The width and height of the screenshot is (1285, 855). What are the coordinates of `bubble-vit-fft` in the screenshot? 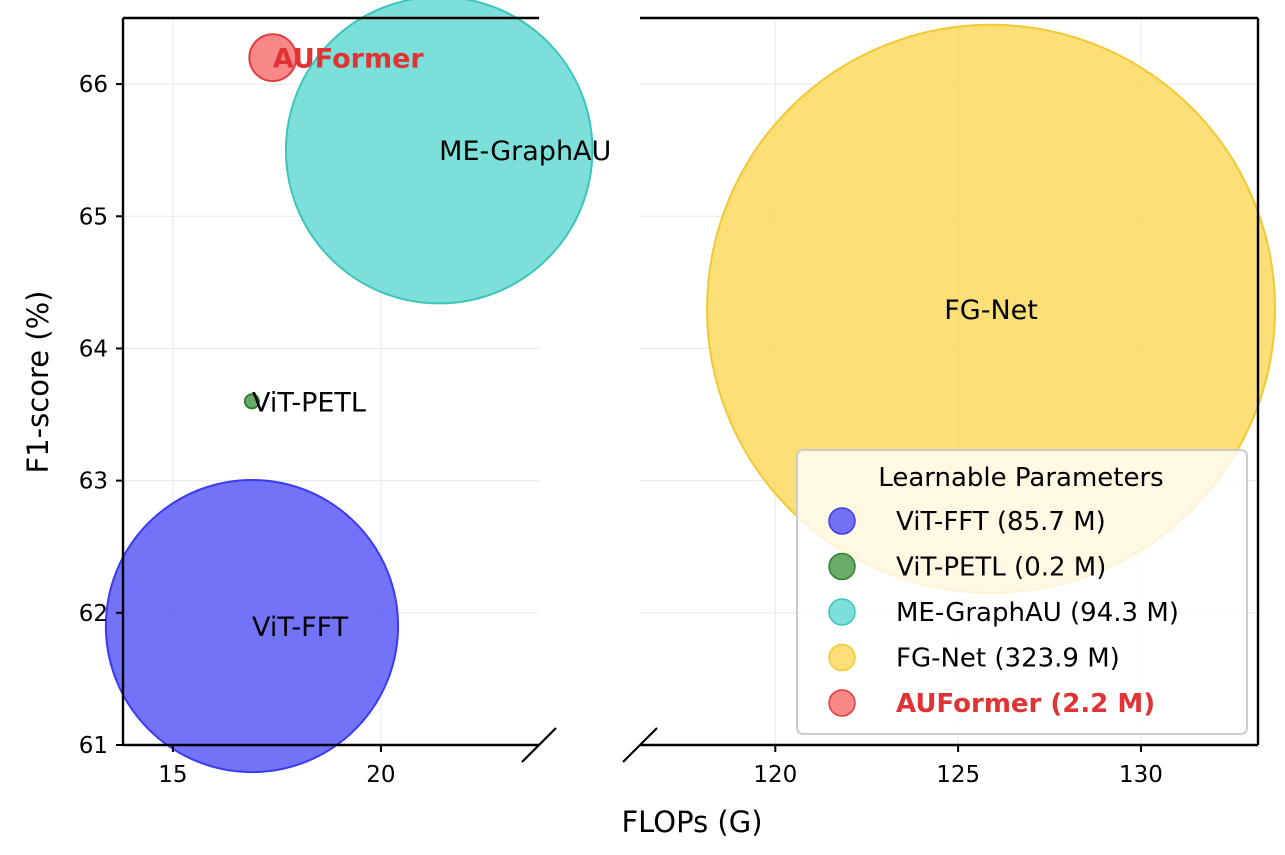 It's located at (252, 626).